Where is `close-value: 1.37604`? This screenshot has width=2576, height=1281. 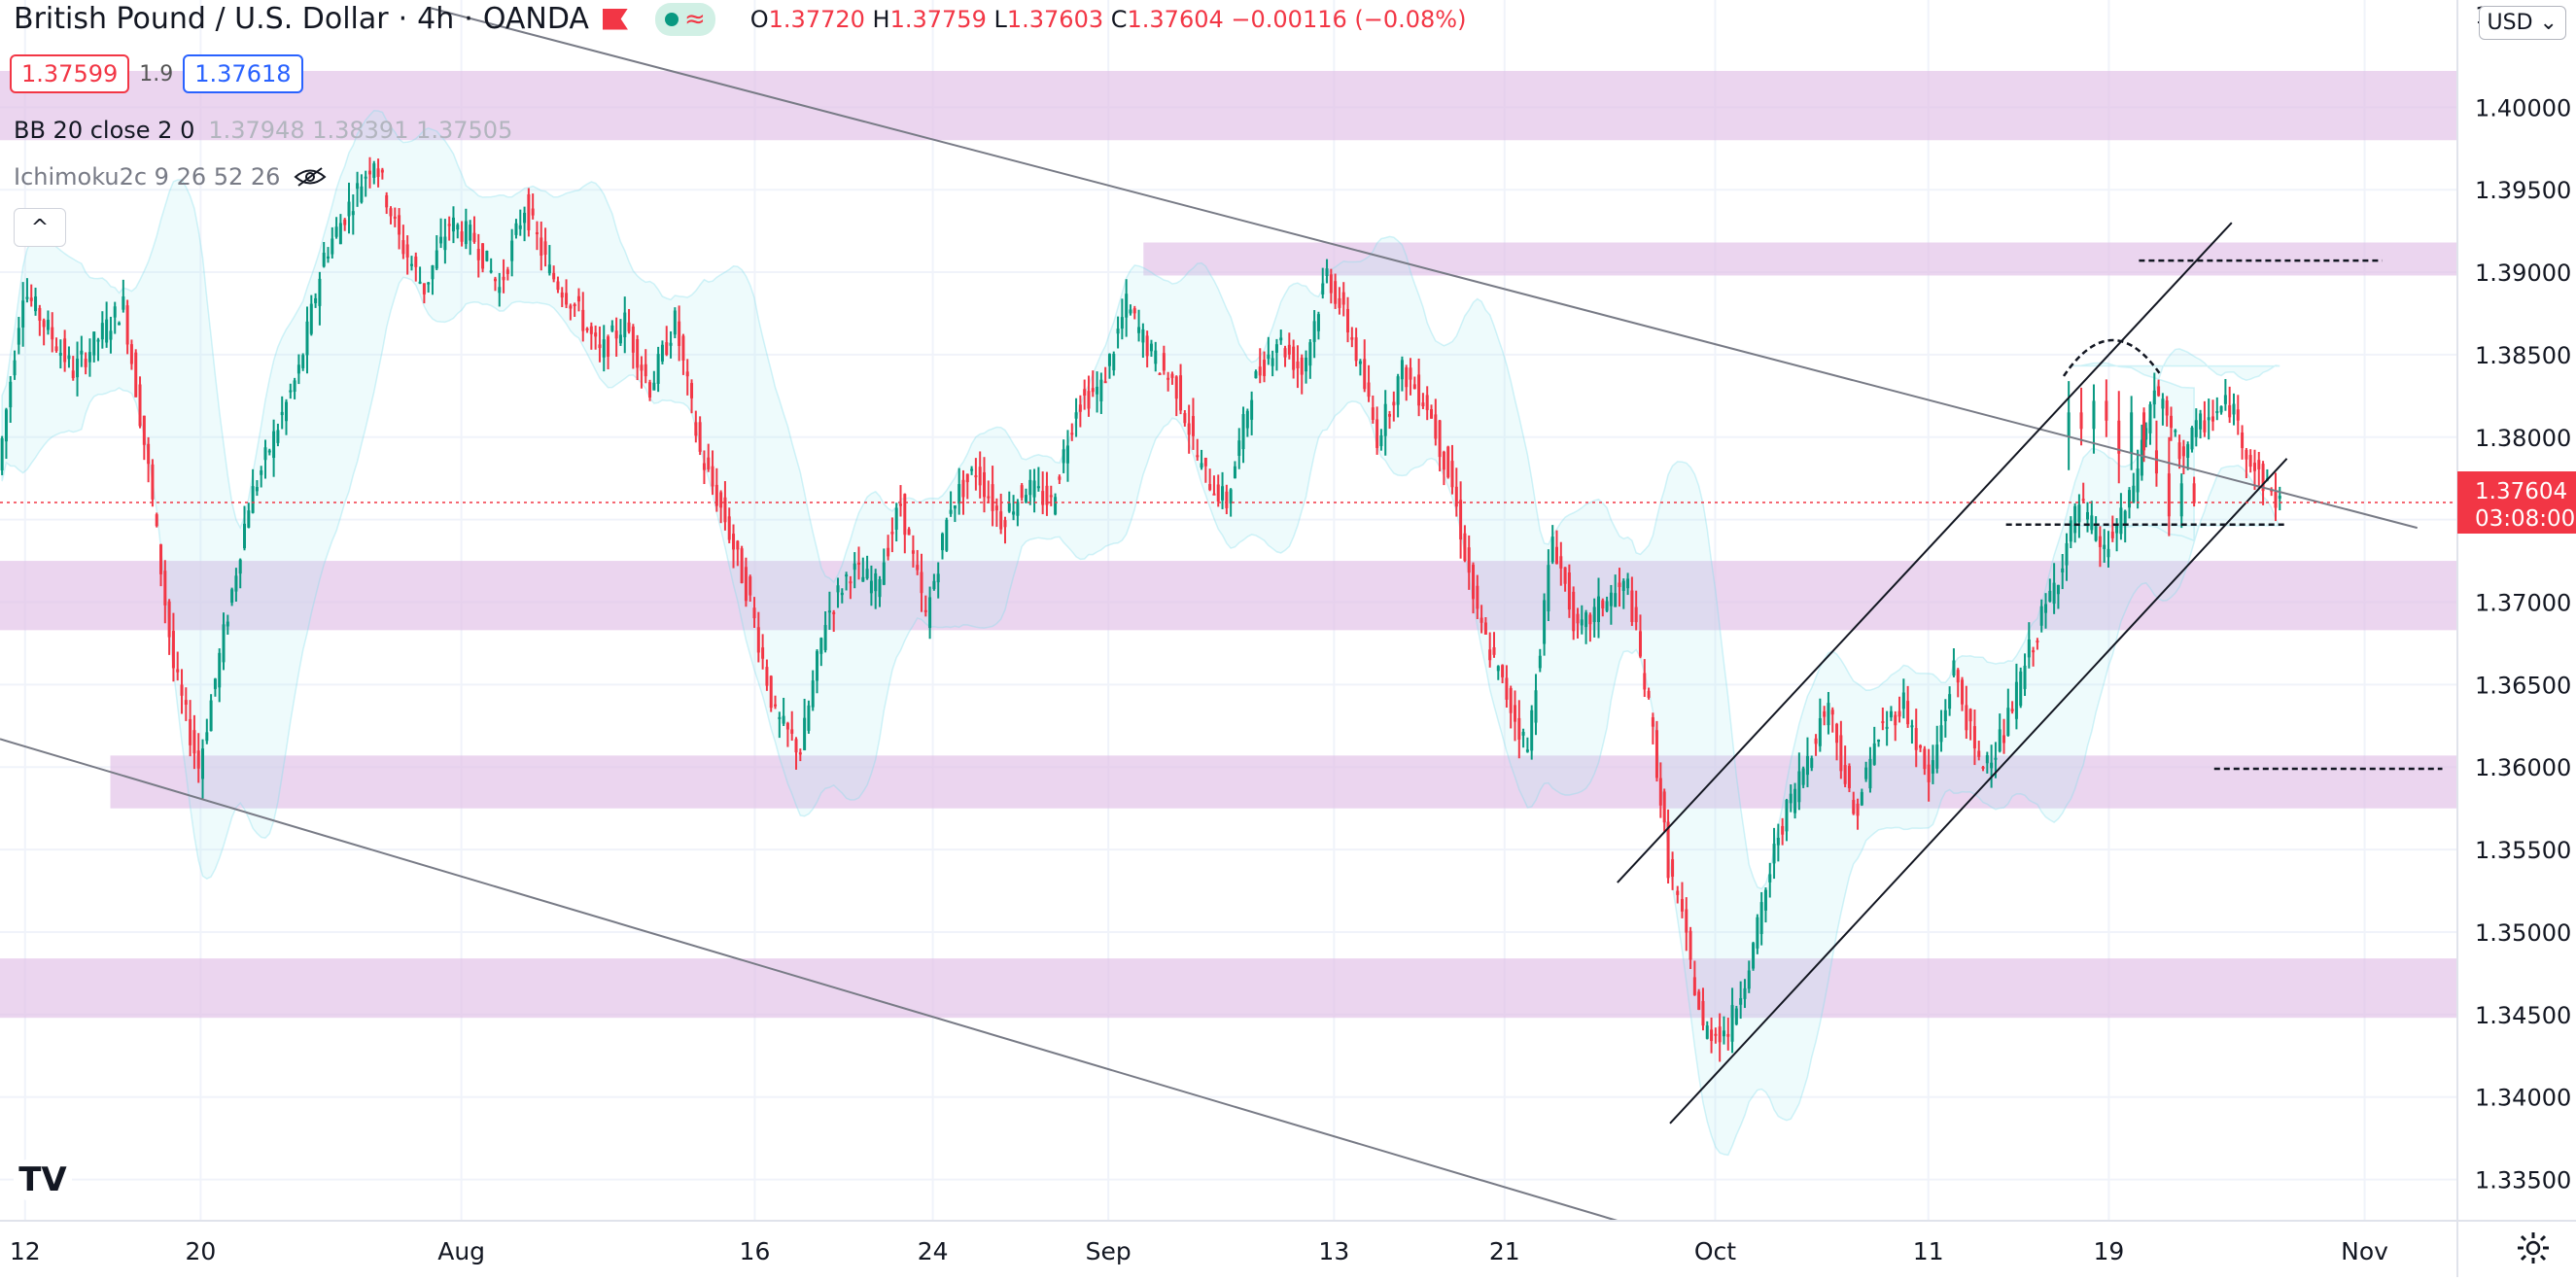
close-value: 1.37604 is located at coordinates (1175, 19).